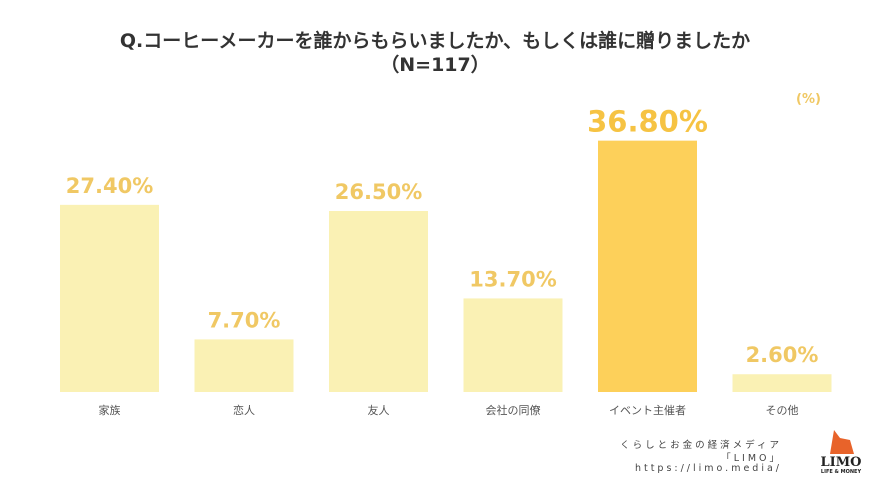 The image size is (870, 489). Describe the element at coordinates (244, 320) in the screenshot. I see `data-label-1: 7.70%` at that location.